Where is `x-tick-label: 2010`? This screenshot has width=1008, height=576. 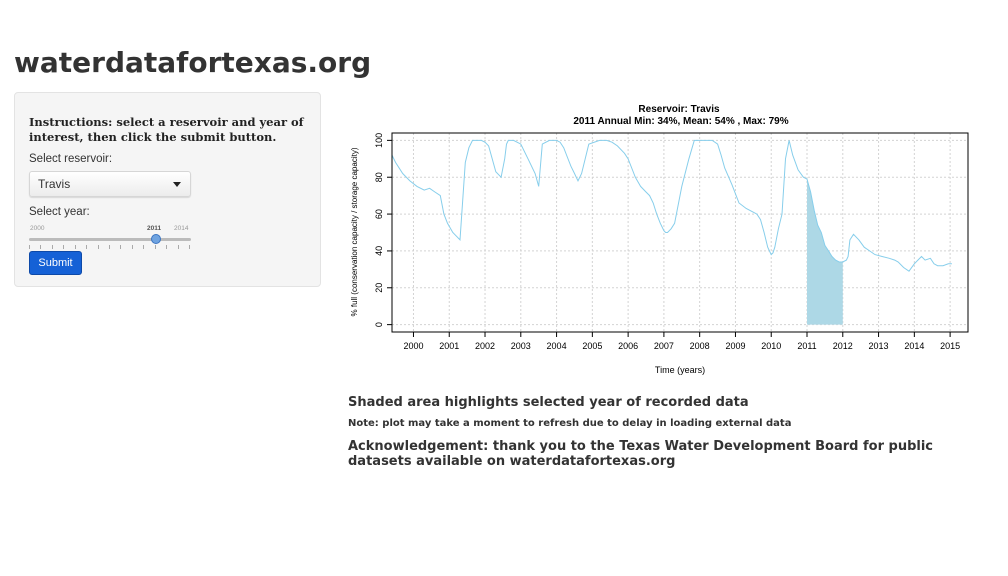 x-tick-label: 2010 is located at coordinates (771, 346).